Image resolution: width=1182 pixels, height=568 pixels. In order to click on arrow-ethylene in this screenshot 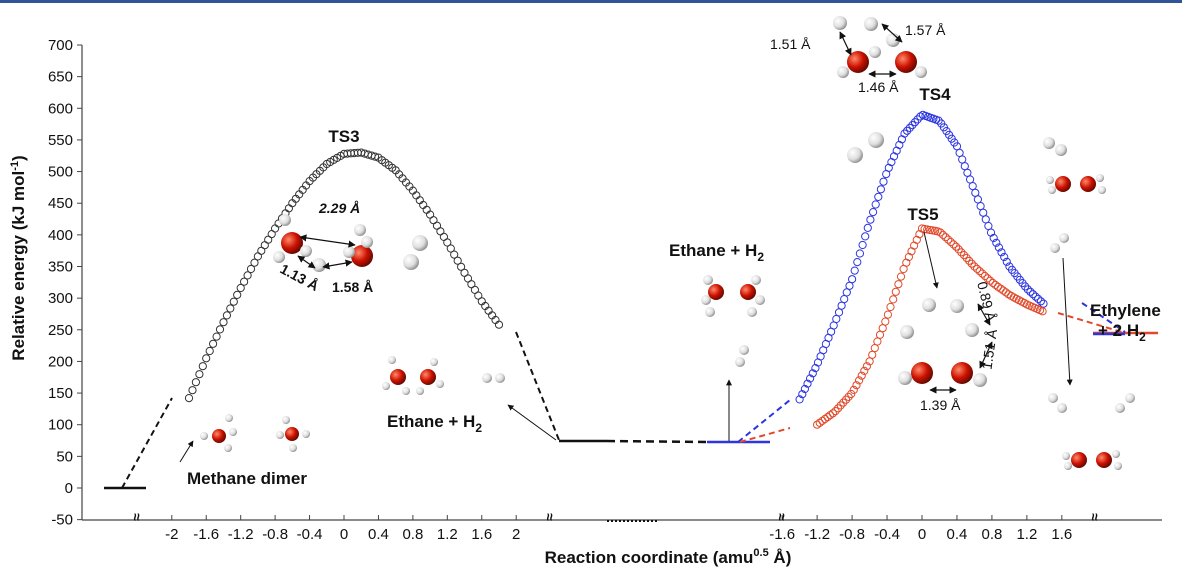, I will do `click(1067, 321)`.